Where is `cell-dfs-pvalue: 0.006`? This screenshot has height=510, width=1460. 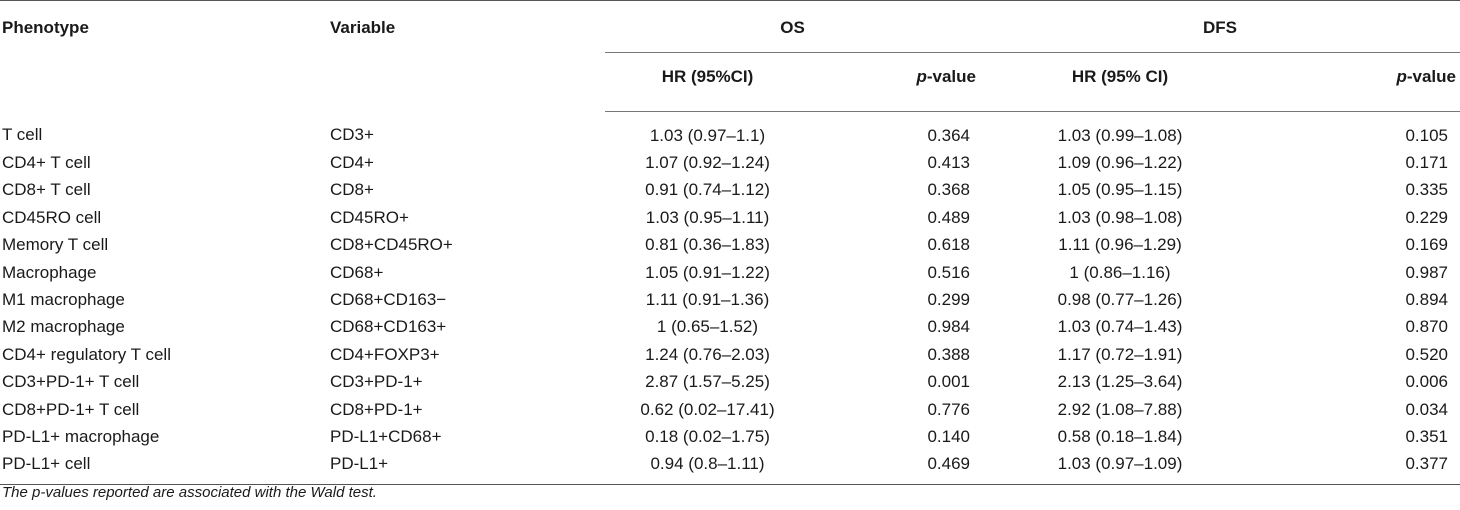
cell-dfs-pvalue: 0.006 is located at coordinates (1426, 382).